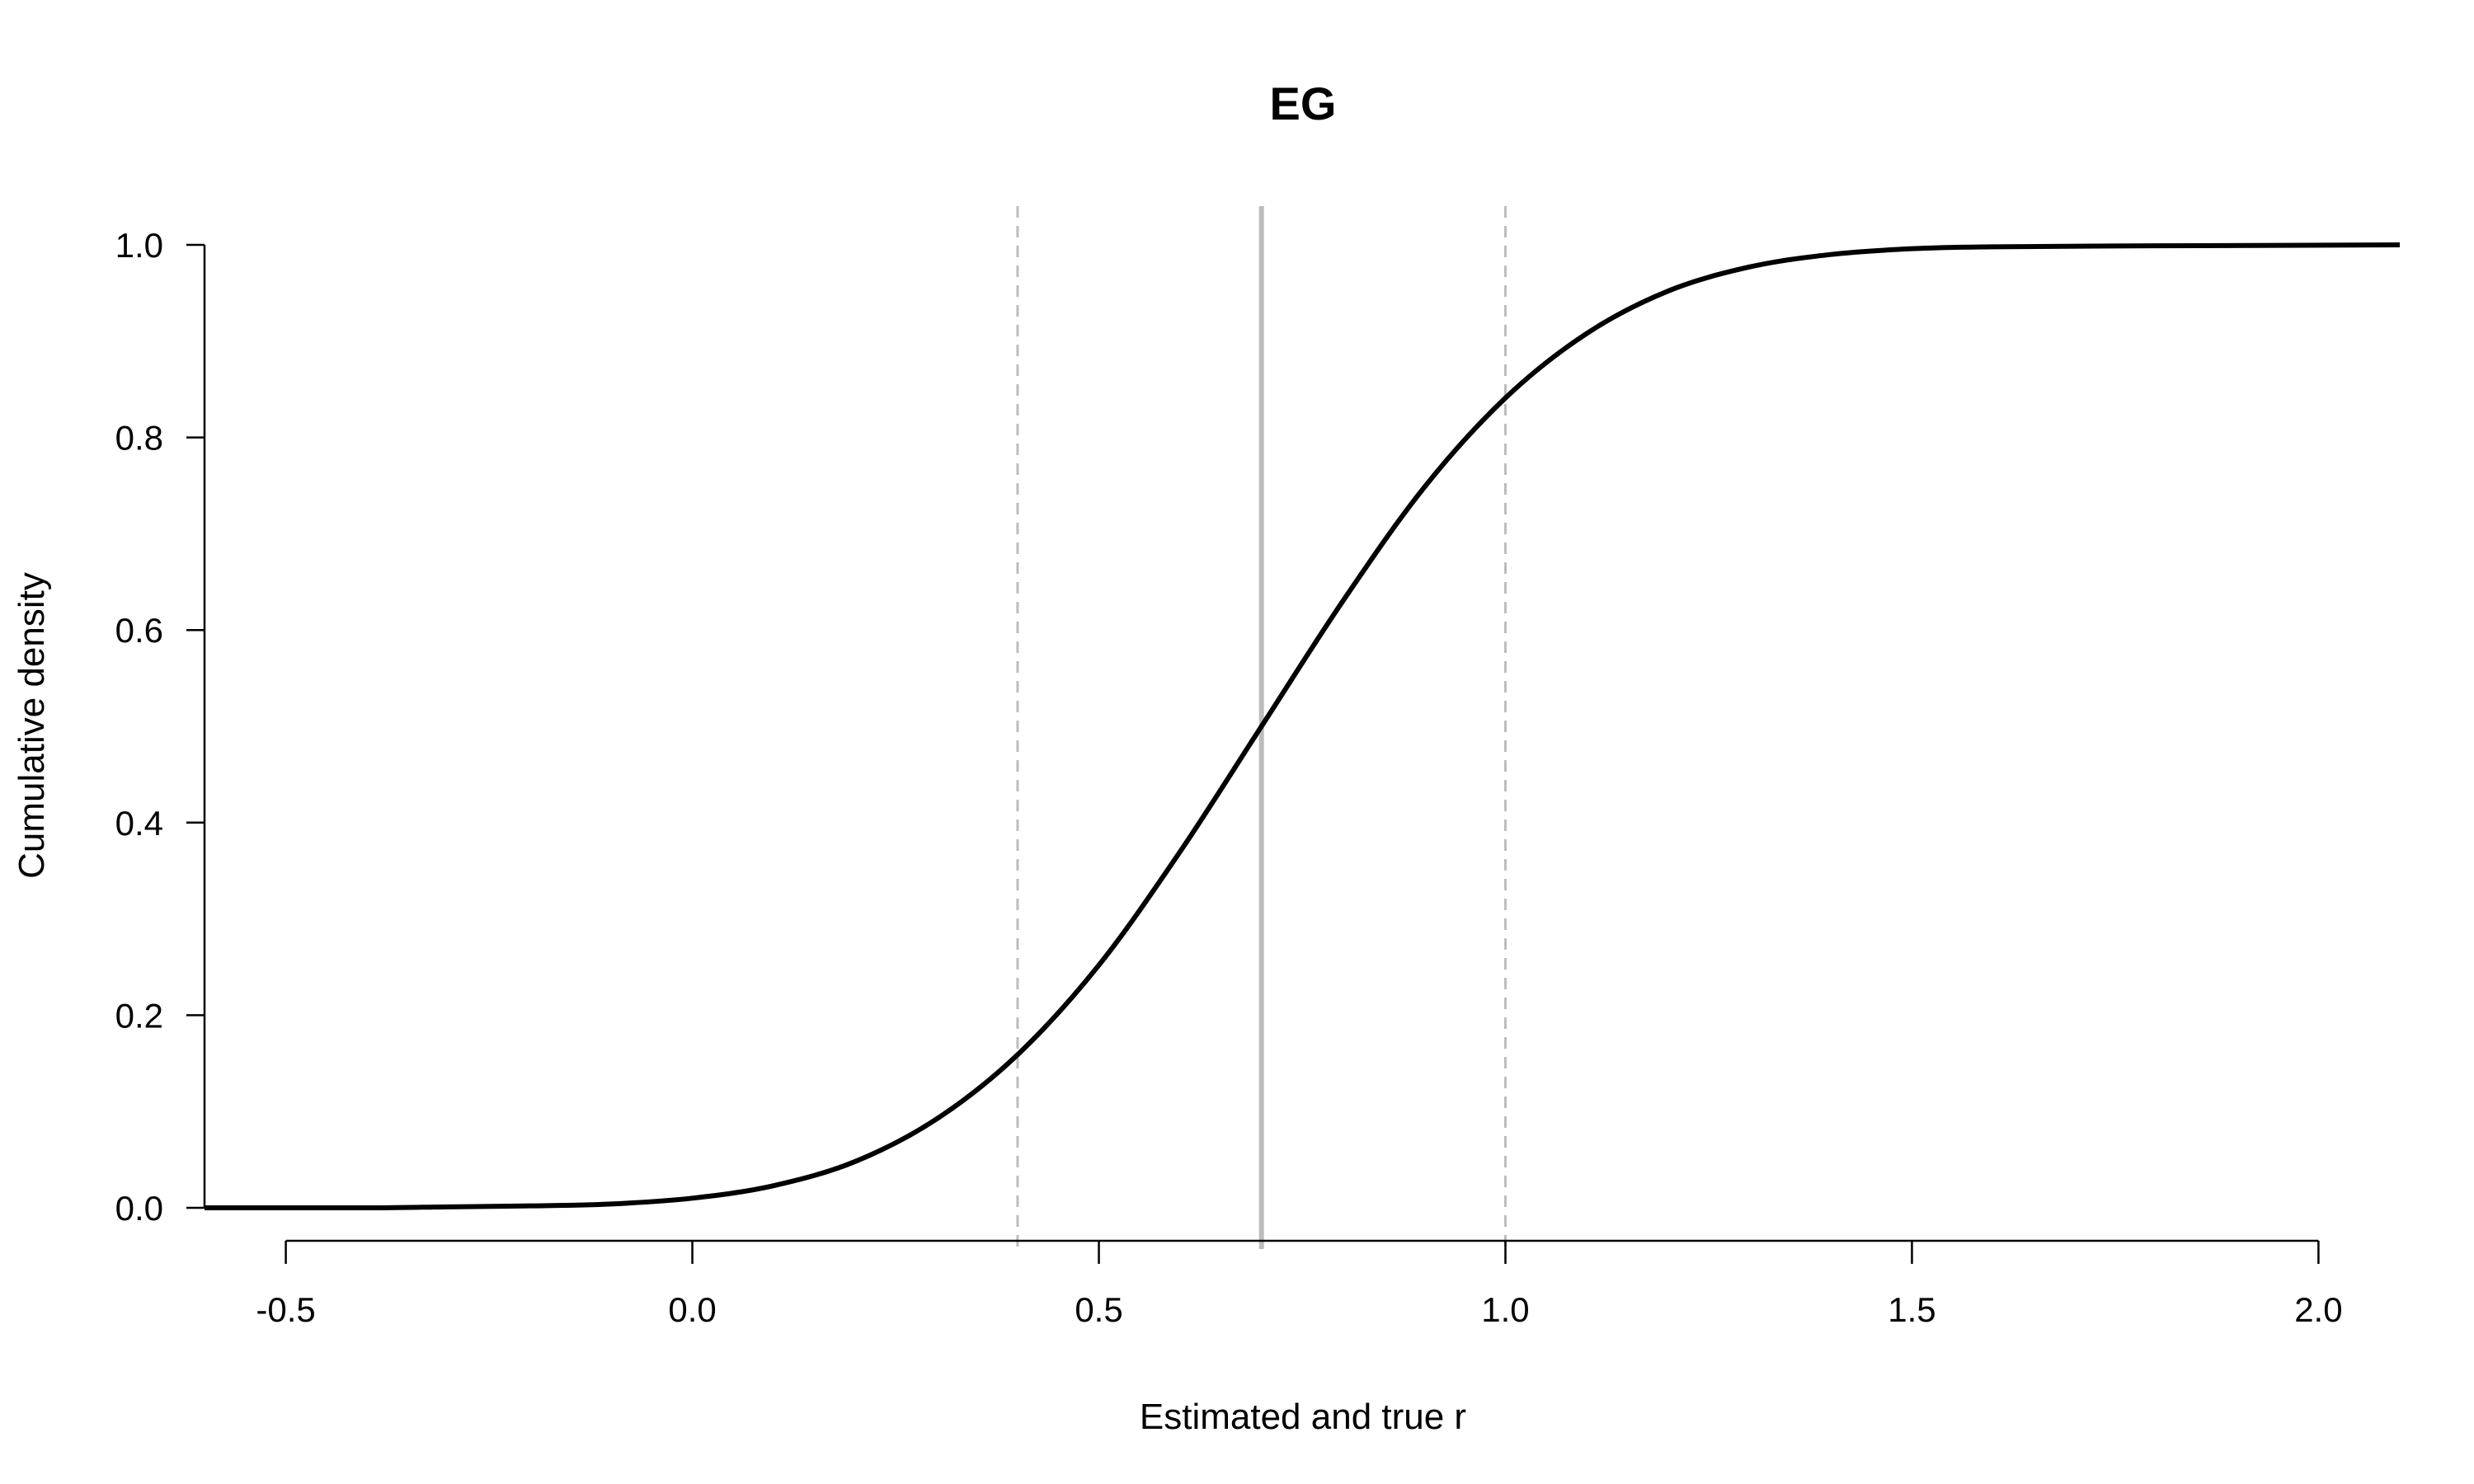 The width and height of the screenshot is (2474, 1484). What do you see at coordinates (1303, 103) in the screenshot?
I see `chart-title: EG` at bounding box center [1303, 103].